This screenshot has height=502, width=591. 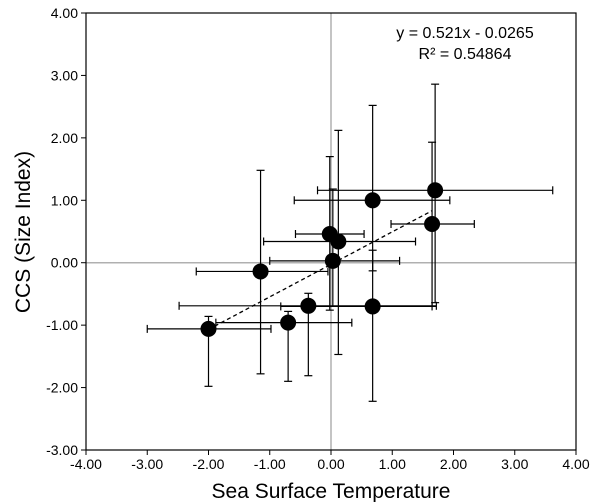 What do you see at coordinates (392, 464) in the screenshot?
I see `x-tick-label: 1.00` at bounding box center [392, 464].